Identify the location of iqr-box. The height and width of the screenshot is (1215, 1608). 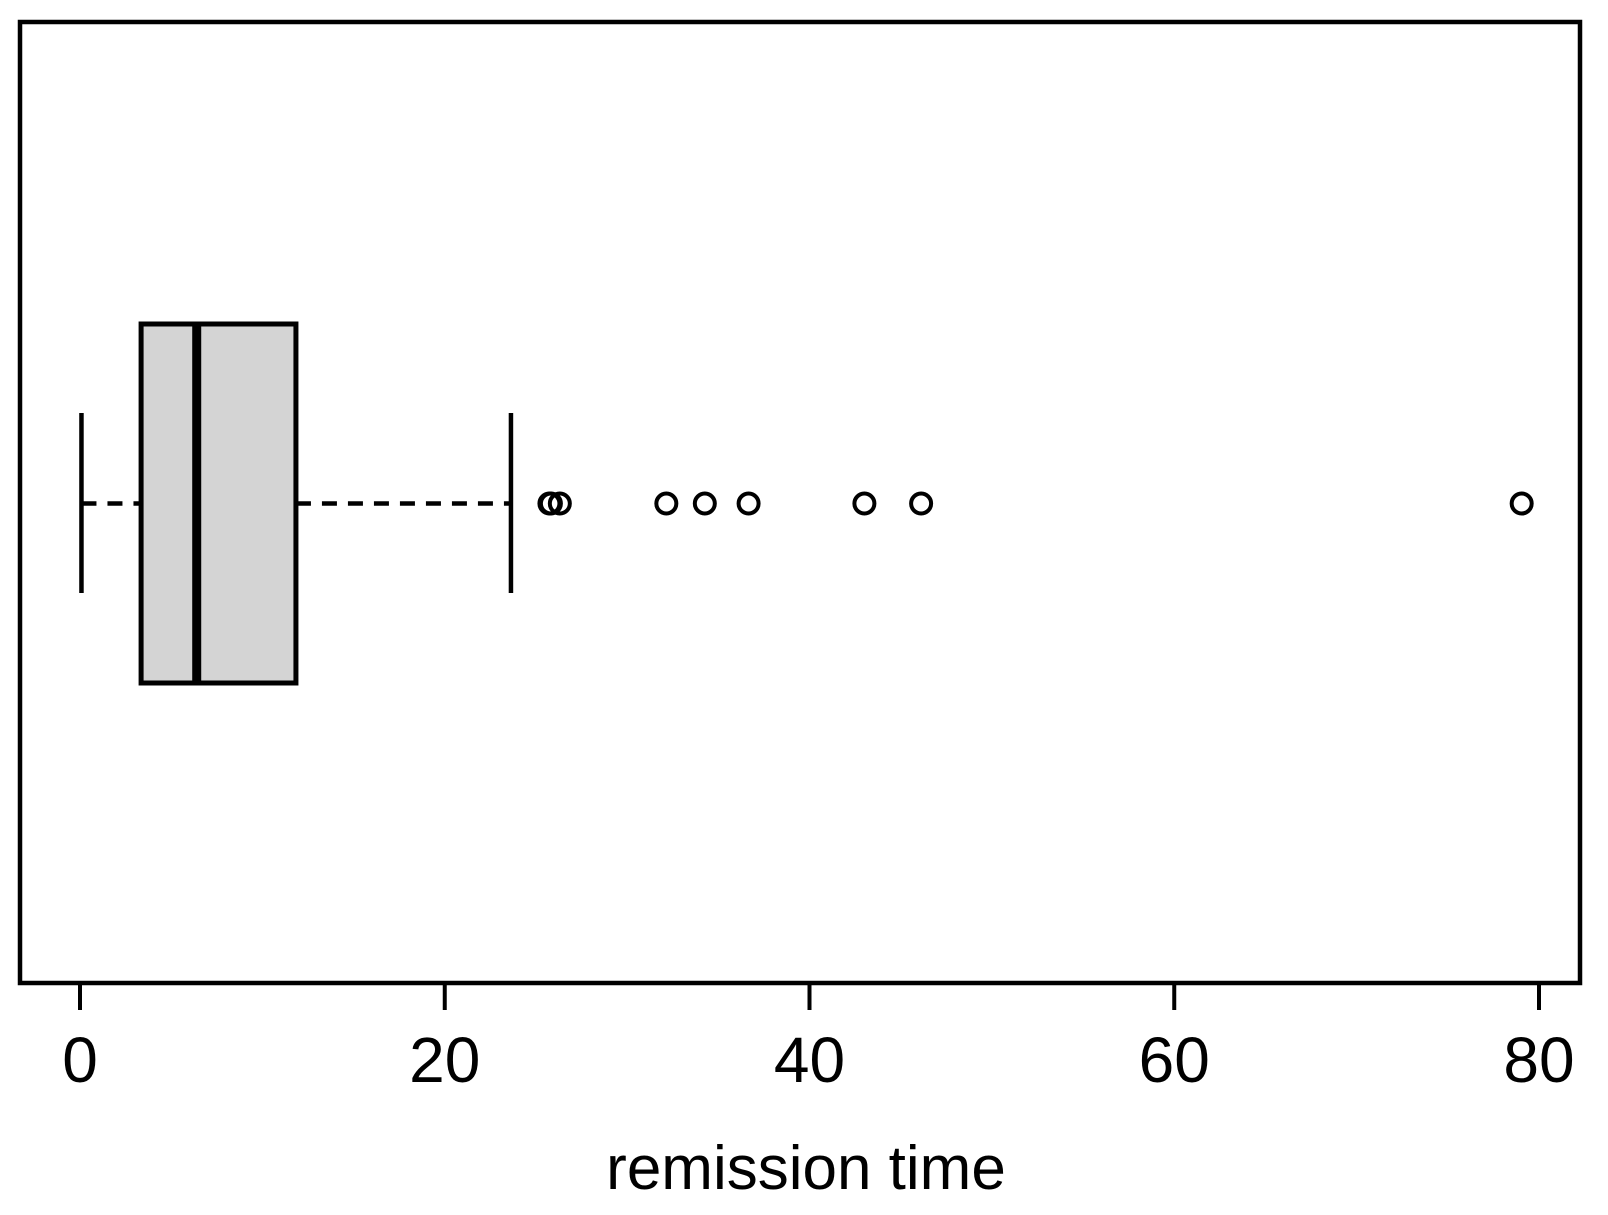
(218, 503).